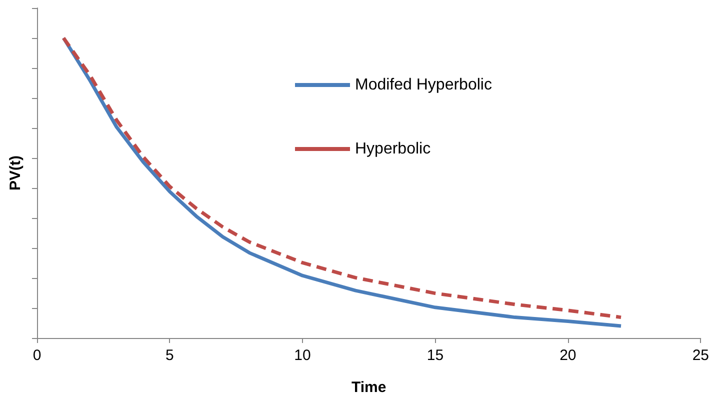  What do you see at coordinates (435, 355) in the screenshot?
I see `x-tick-label: 15` at bounding box center [435, 355].